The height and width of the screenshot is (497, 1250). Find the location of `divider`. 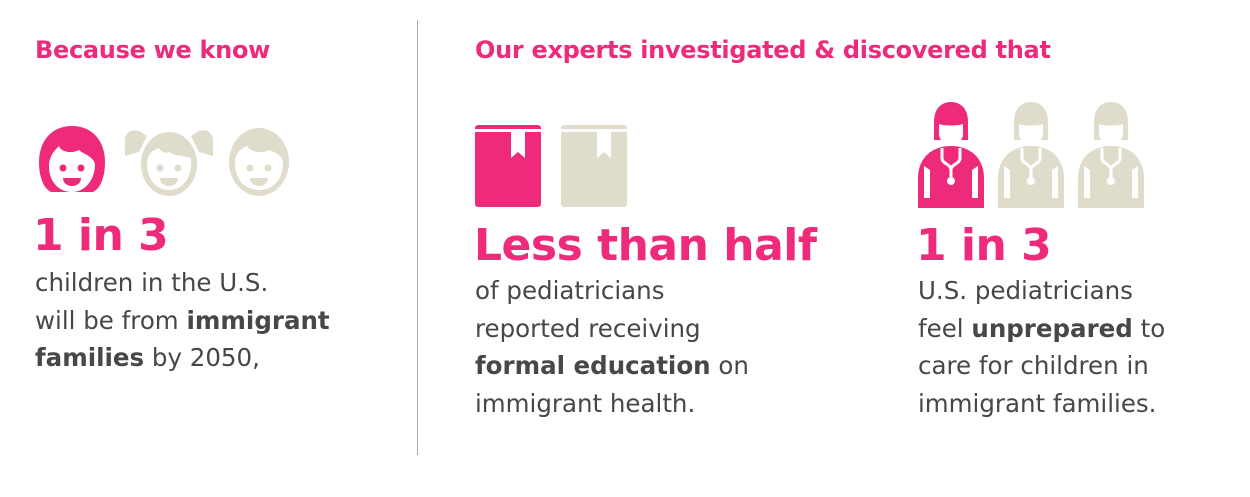

divider is located at coordinates (417, 237).